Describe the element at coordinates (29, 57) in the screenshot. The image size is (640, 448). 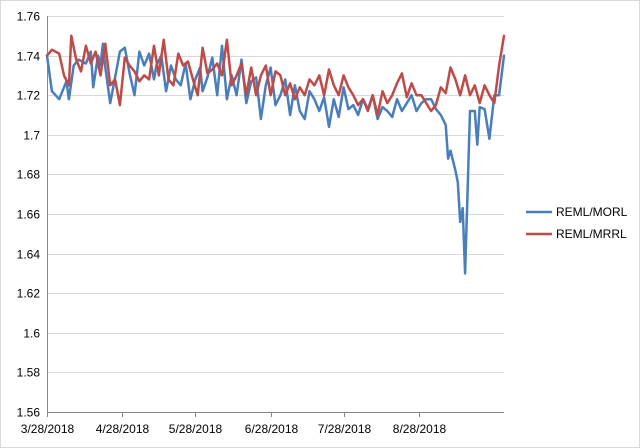
I see `y-tick-label: 1.74` at that location.